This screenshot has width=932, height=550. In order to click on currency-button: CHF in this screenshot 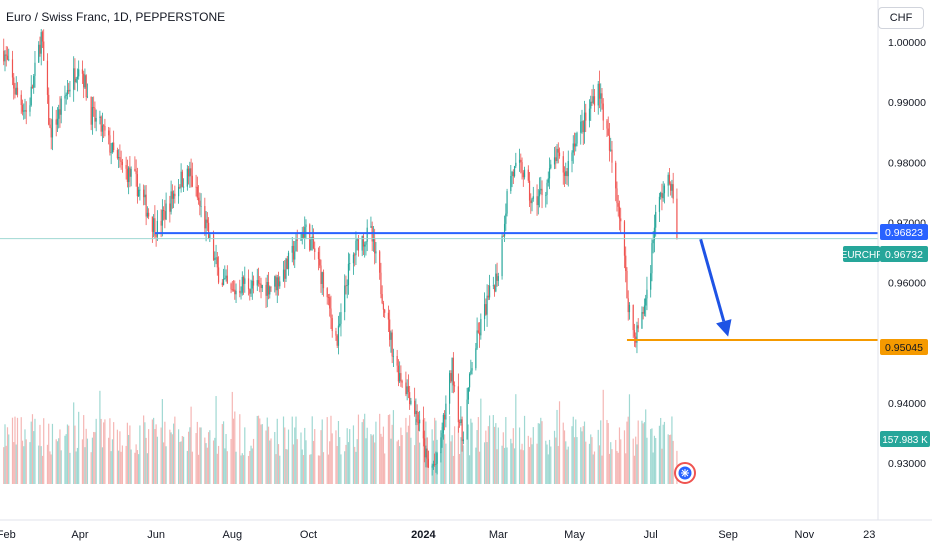, I will do `click(901, 18)`.